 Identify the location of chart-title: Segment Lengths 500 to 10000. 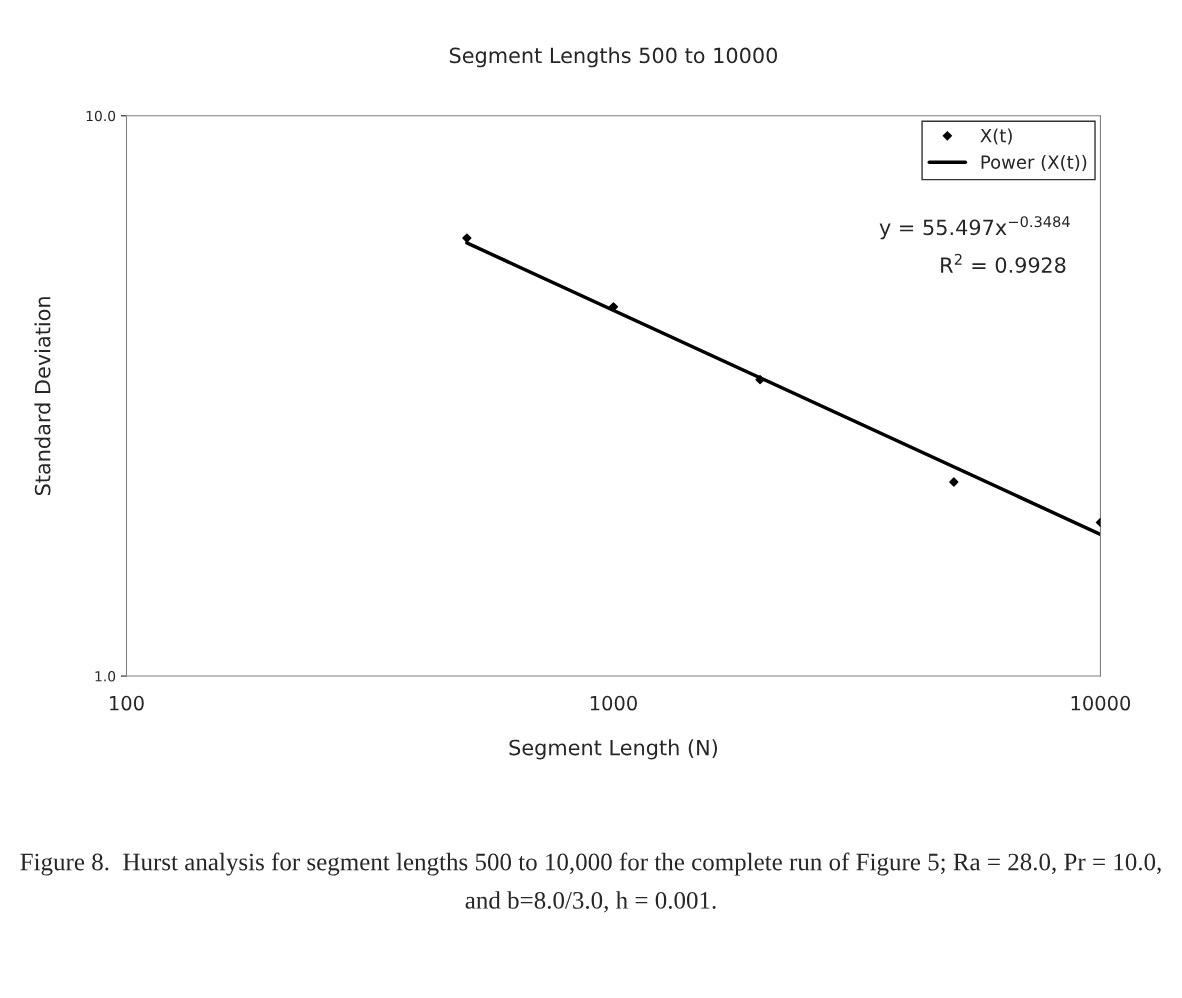
(613, 57).